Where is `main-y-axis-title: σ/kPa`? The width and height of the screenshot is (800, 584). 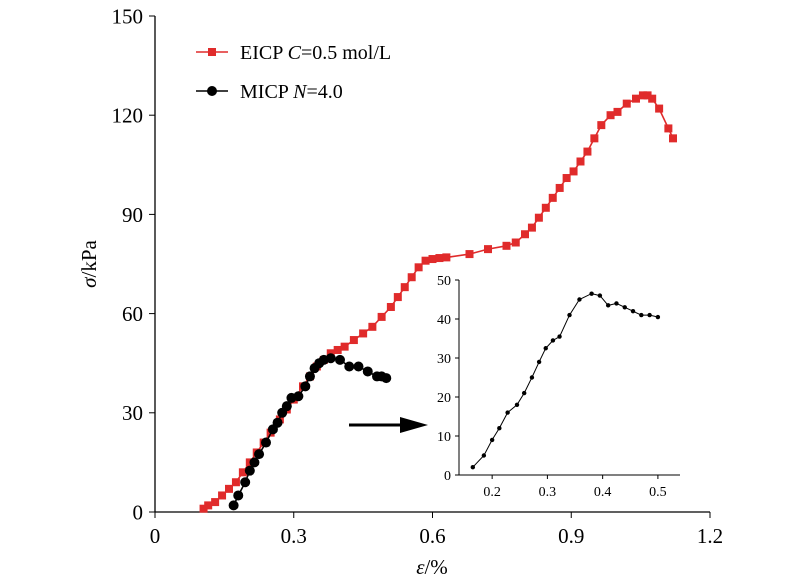 main-y-axis-title: σ/kPa is located at coordinates (89, 263).